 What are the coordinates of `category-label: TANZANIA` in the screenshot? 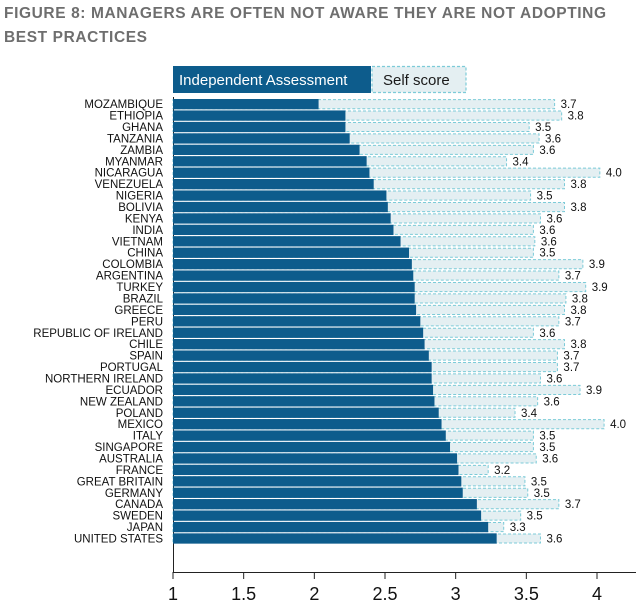 It's located at (135, 139).